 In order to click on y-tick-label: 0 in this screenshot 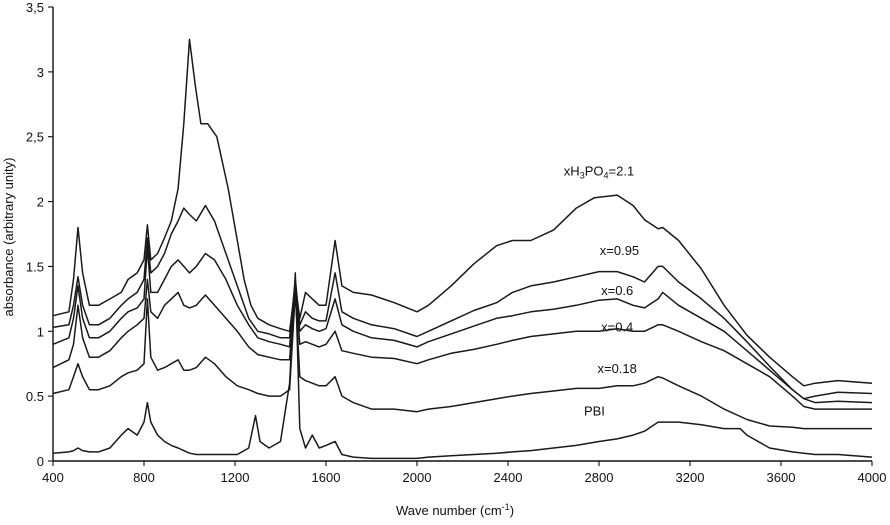, I will do `click(40, 461)`.